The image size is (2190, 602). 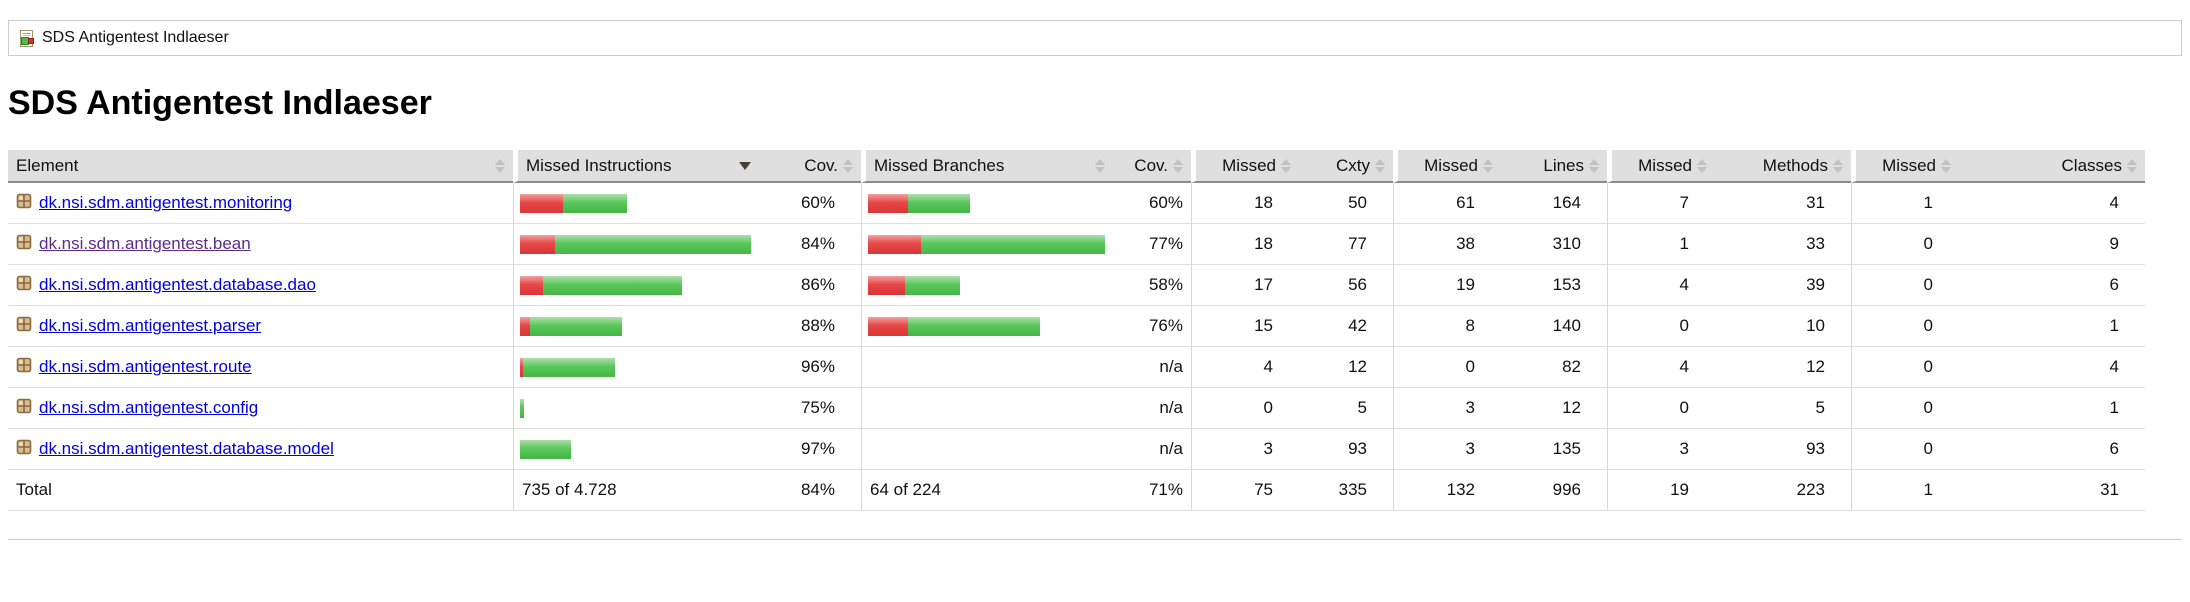 What do you see at coordinates (1152, 244) in the screenshot?
I see `branch-coverage-cell: 77%` at bounding box center [1152, 244].